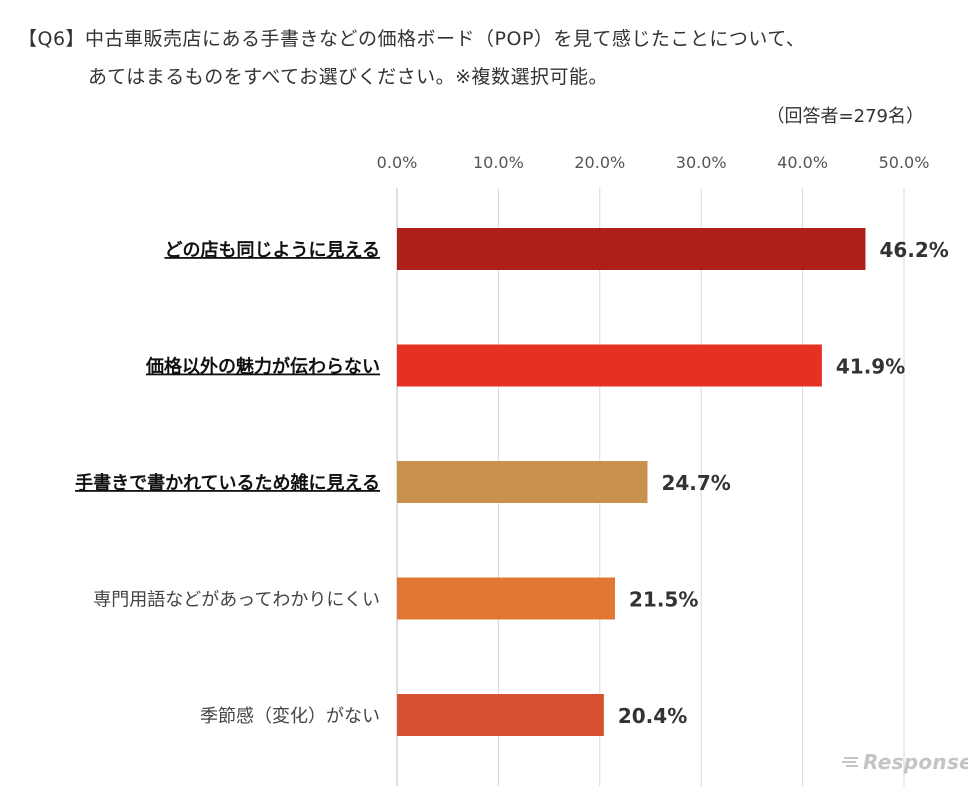 Image resolution: width=968 pixels, height=786 pixels. I want to click on data-label: 21.5%, so click(663, 600).